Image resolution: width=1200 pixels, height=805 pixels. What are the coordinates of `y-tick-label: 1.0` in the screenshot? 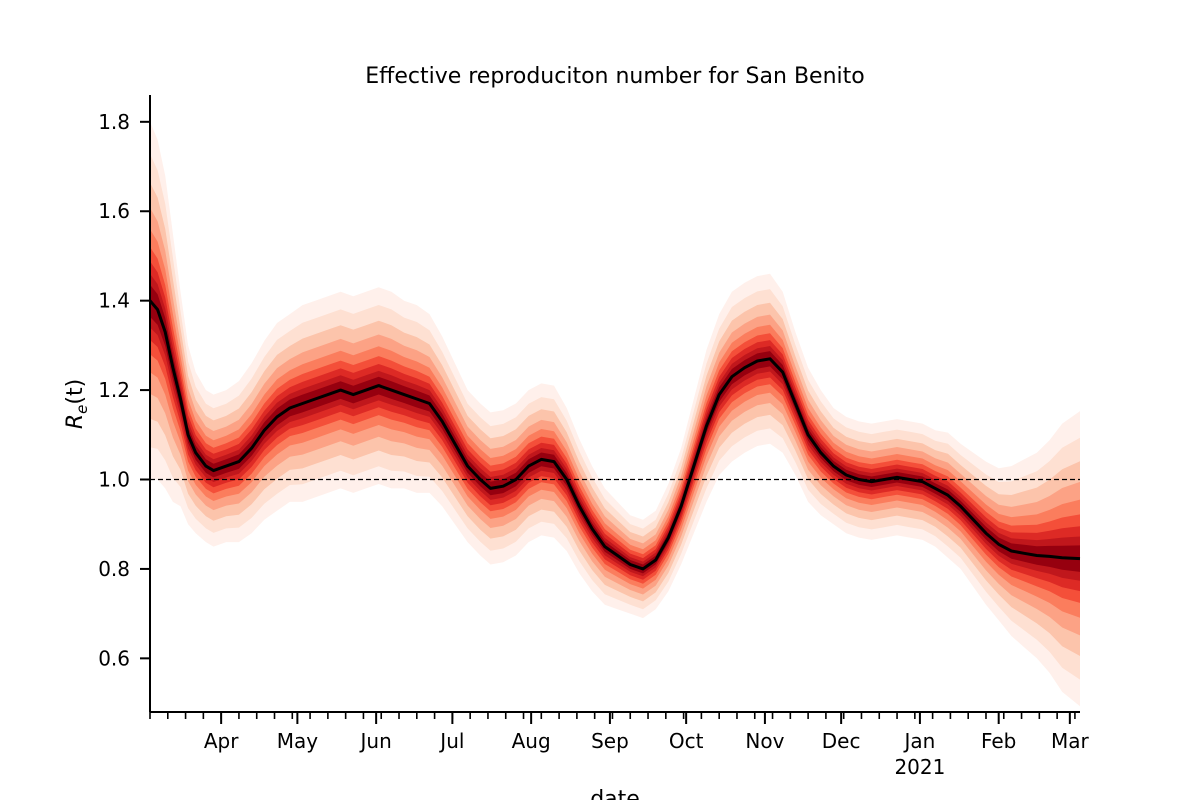 It's located at (114, 480).